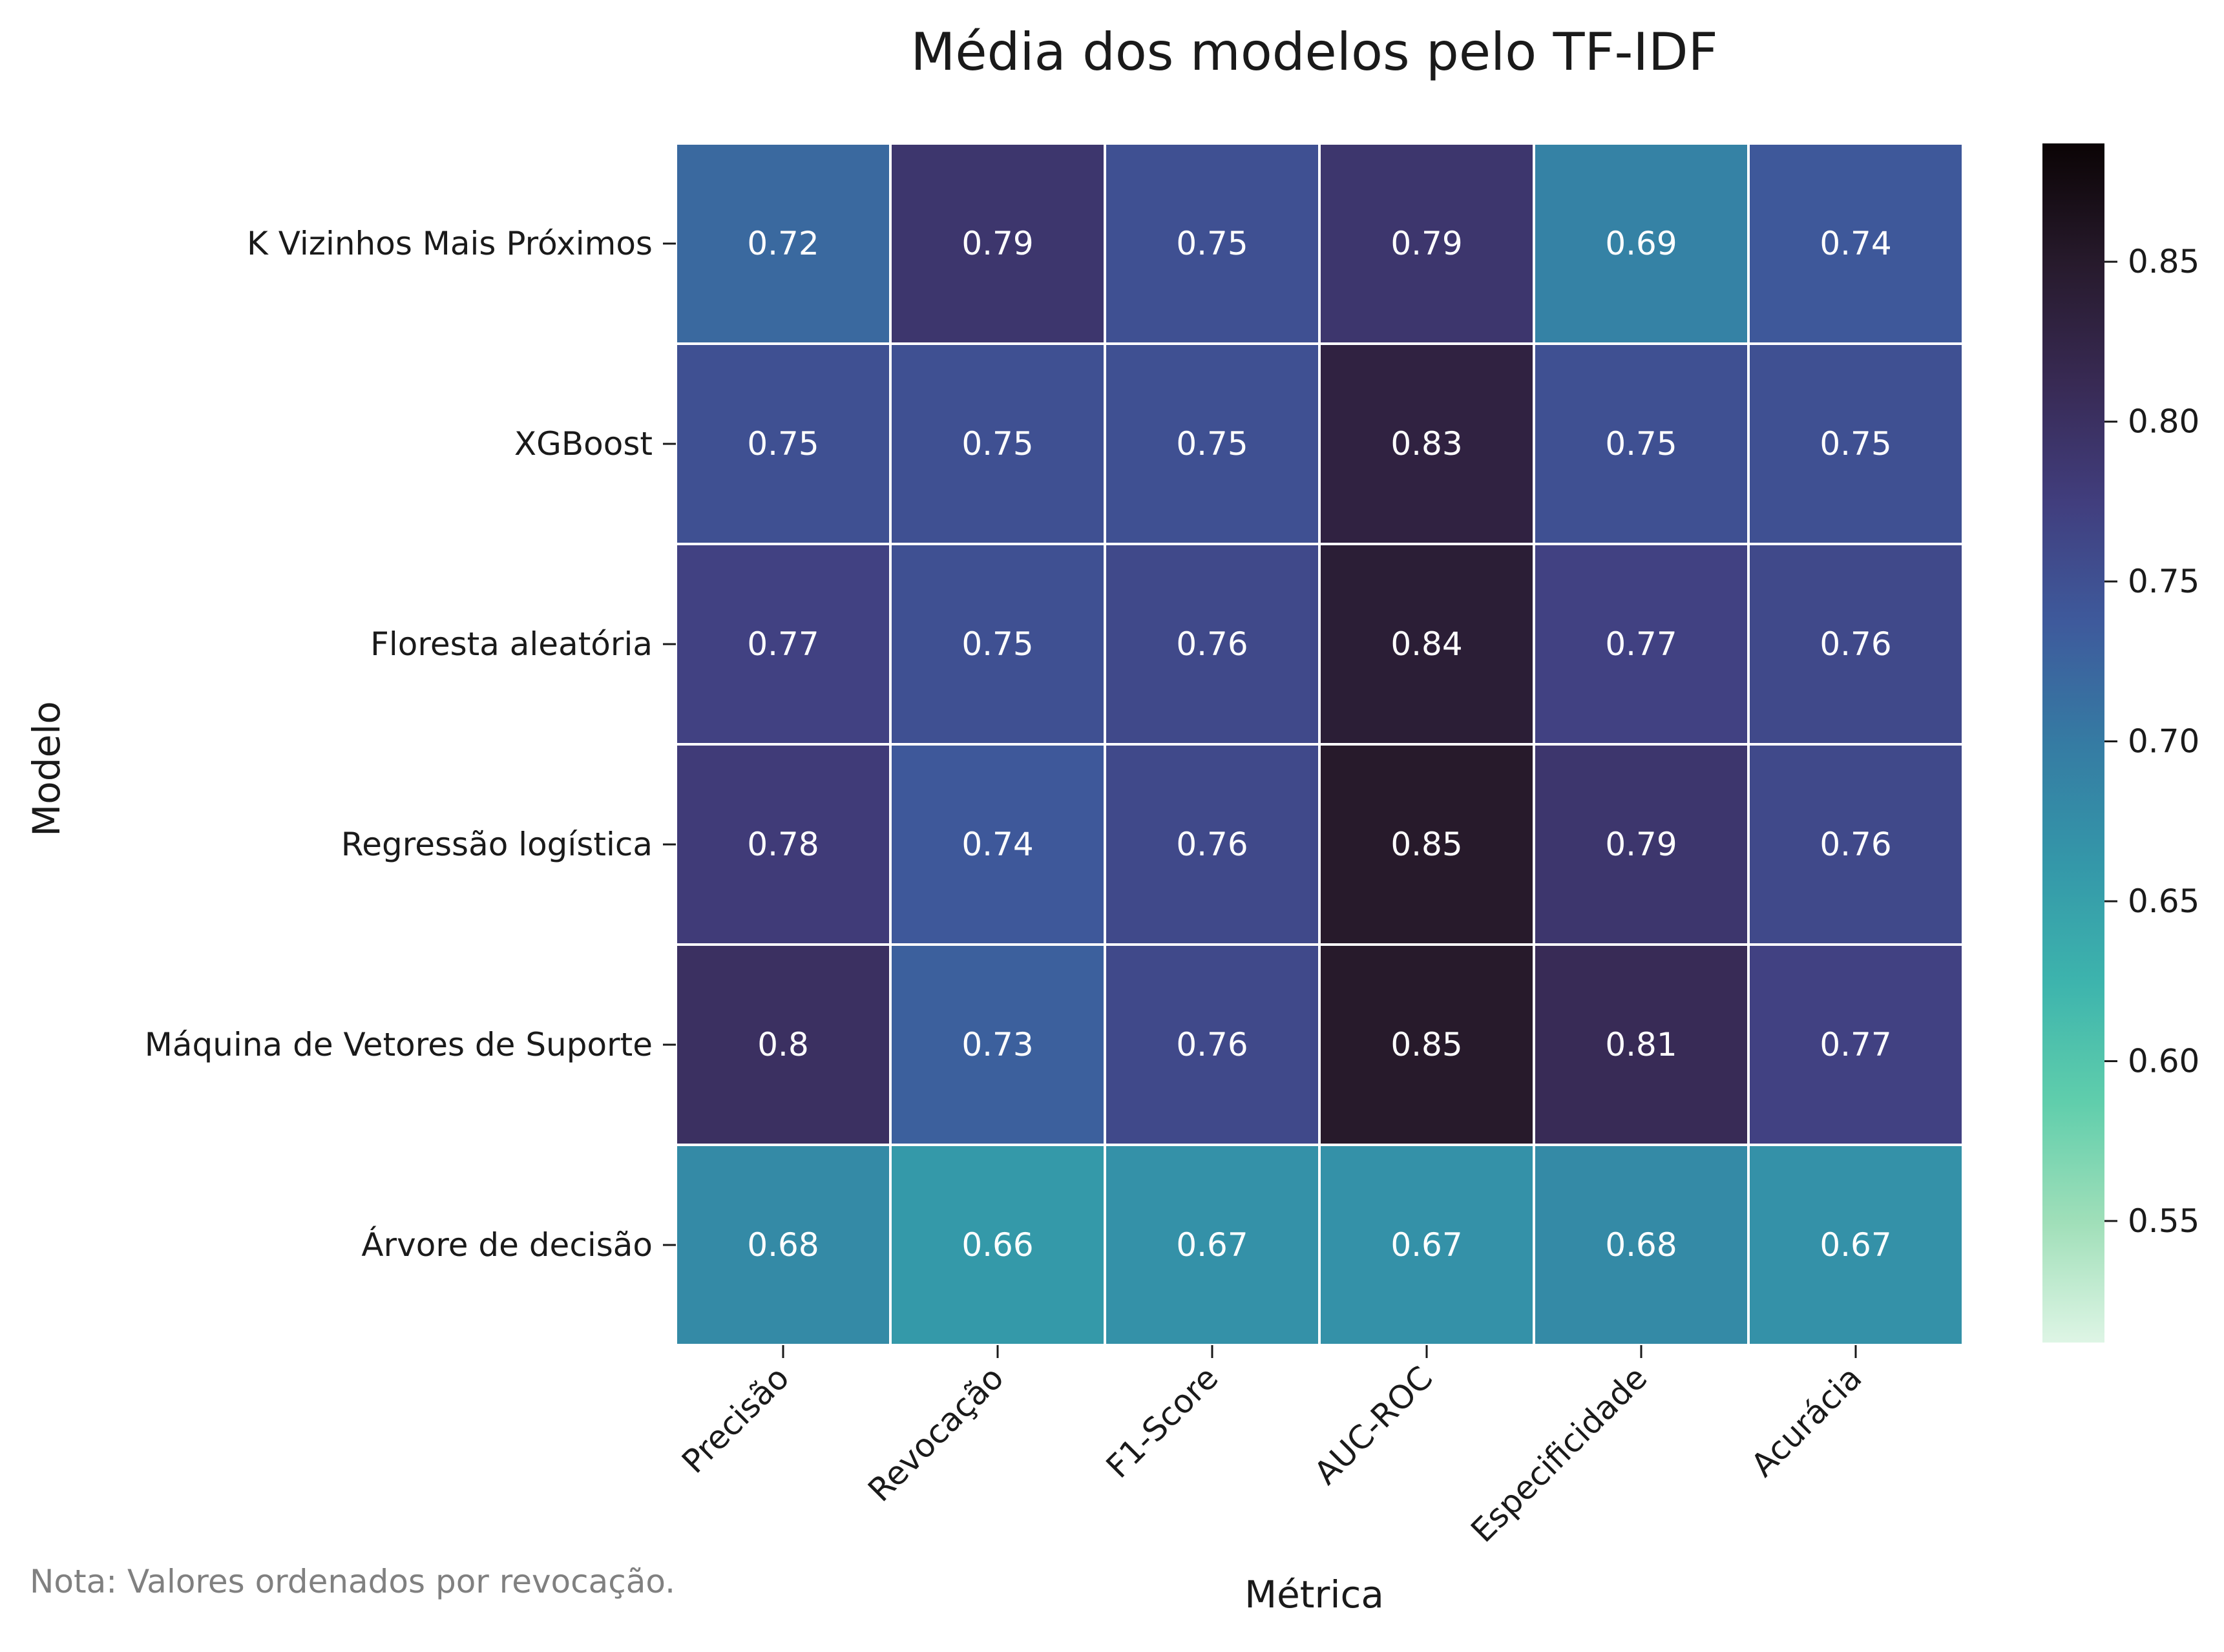  I want to click on cell-value-label: 0.84, so click(1426, 644).